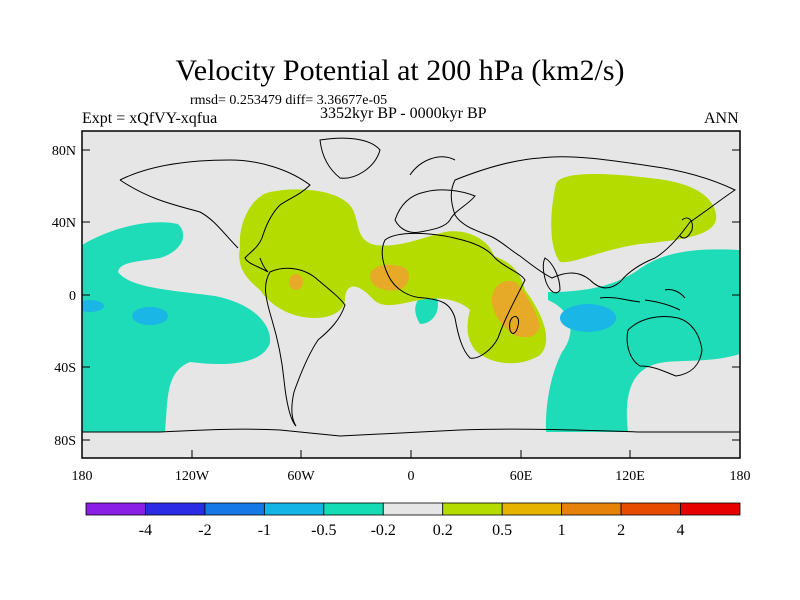 This screenshot has height=600, width=800. I want to click on coast-madagascar, so click(514, 324).